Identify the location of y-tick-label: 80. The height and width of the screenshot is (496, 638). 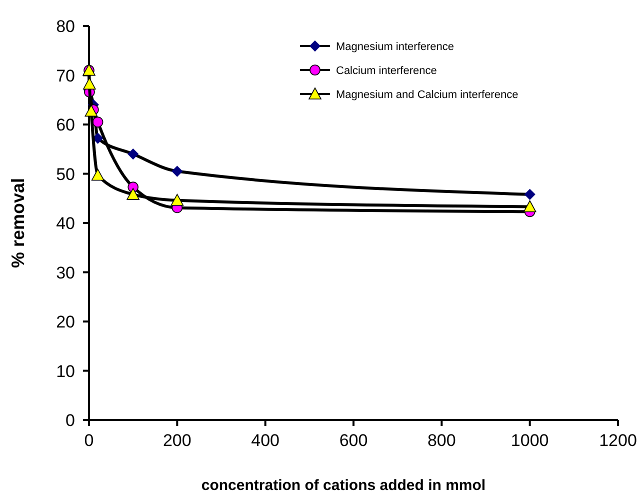
(65, 26).